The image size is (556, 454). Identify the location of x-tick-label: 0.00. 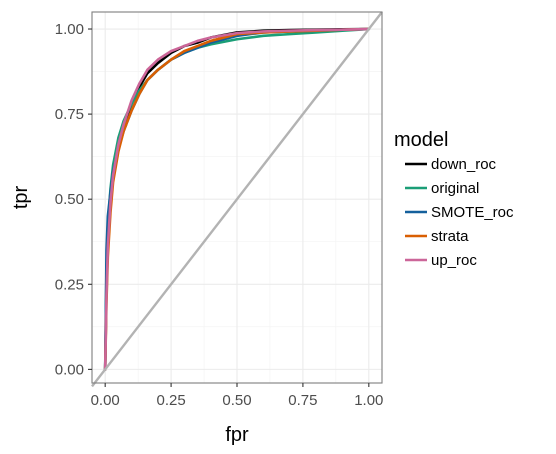
(105, 400).